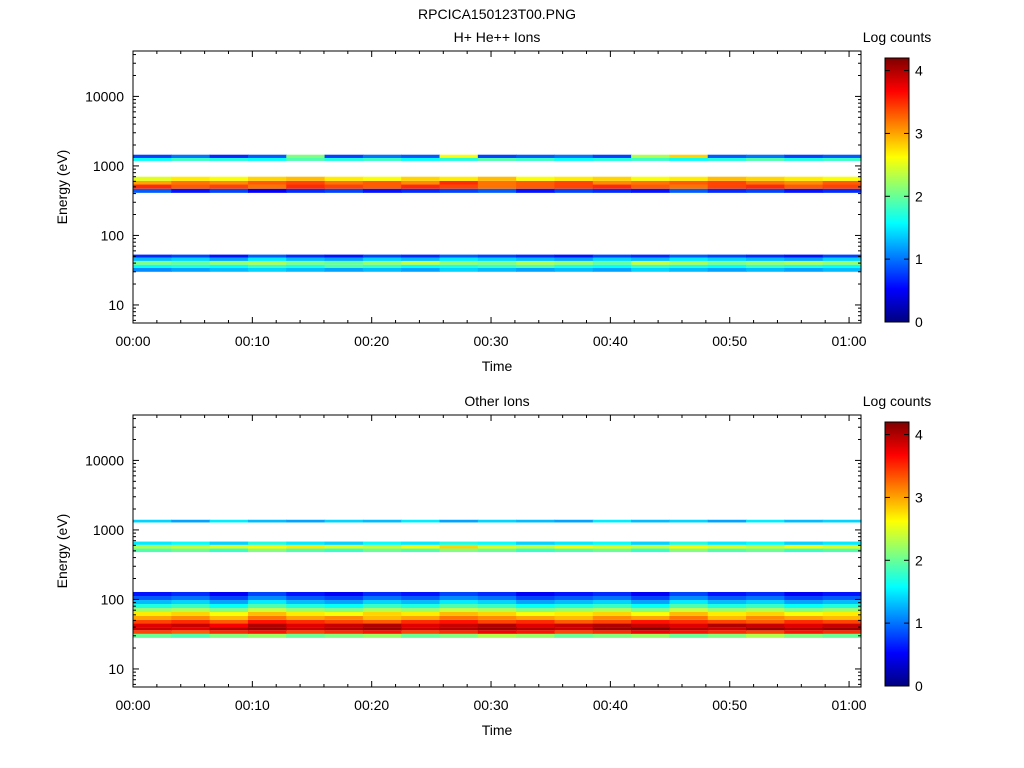  What do you see at coordinates (497, 578) in the screenshot?
I see `heatmap-cells` at bounding box center [497, 578].